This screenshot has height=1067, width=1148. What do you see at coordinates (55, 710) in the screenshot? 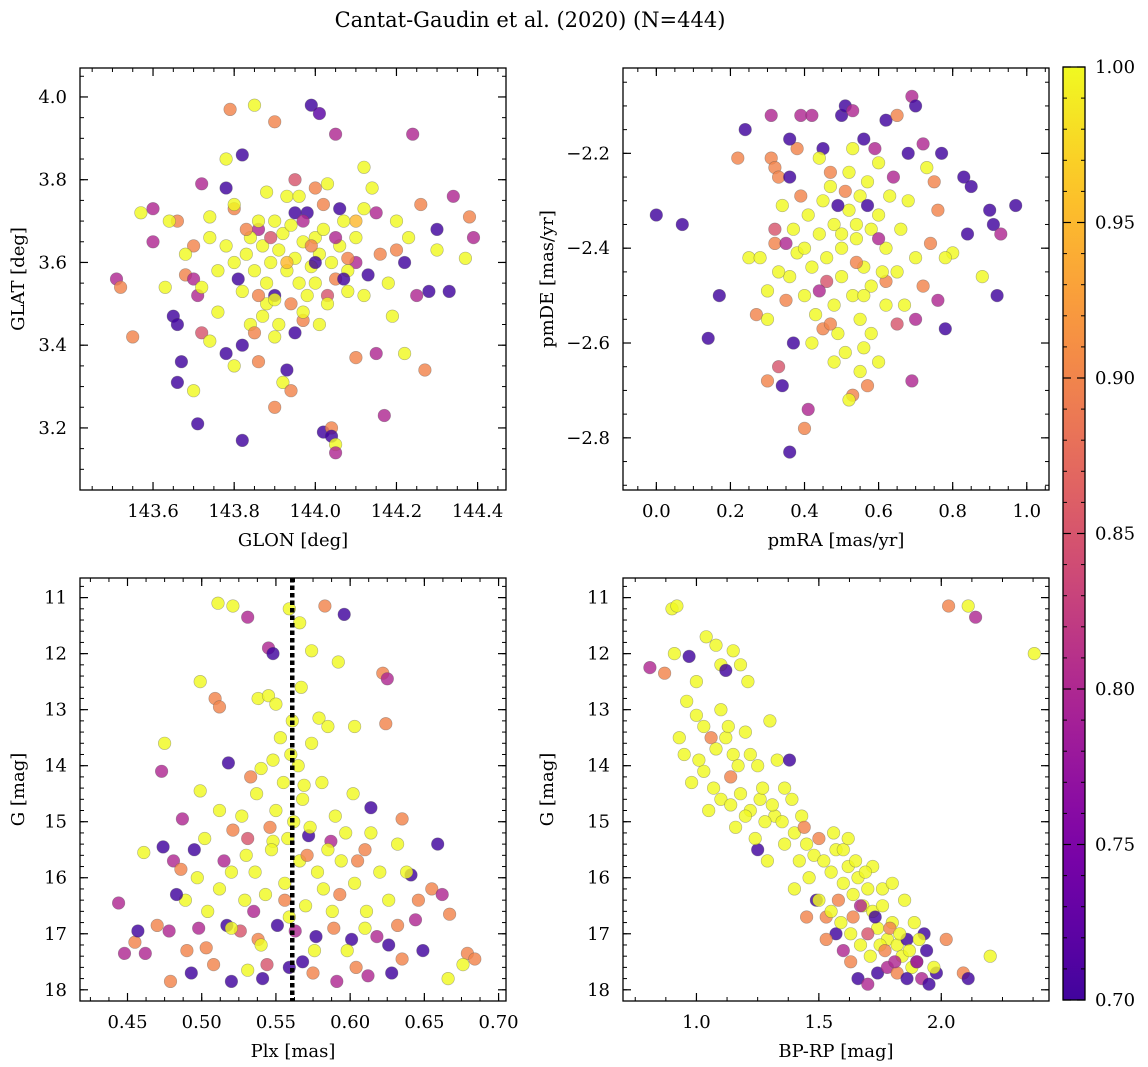
I see `y-tick-label: 13` at bounding box center [55, 710].